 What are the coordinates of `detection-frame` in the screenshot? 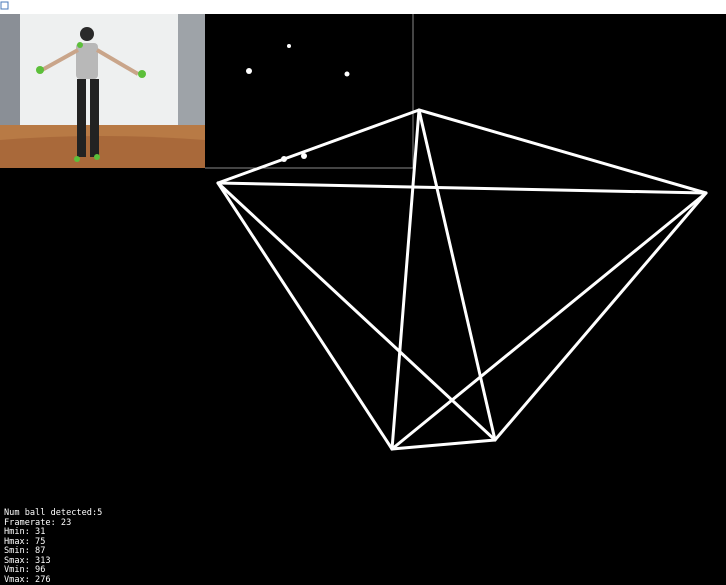 It's located at (309, 91).